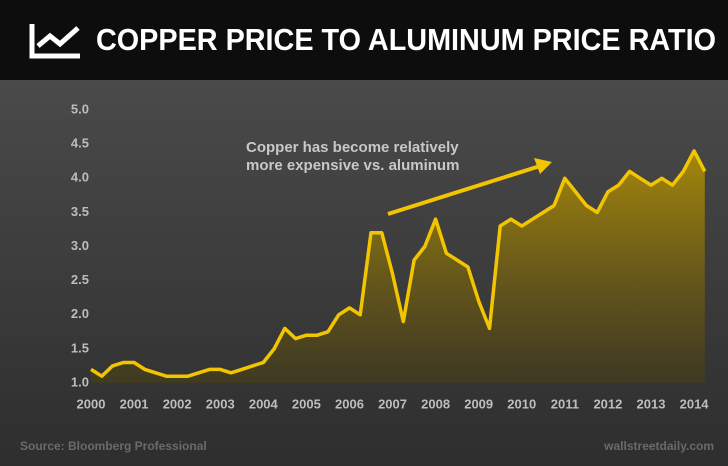 Image resolution: width=728 pixels, height=466 pixels. What do you see at coordinates (478, 403) in the screenshot?
I see `x-tick-label: 2009` at bounding box center [478, 403].